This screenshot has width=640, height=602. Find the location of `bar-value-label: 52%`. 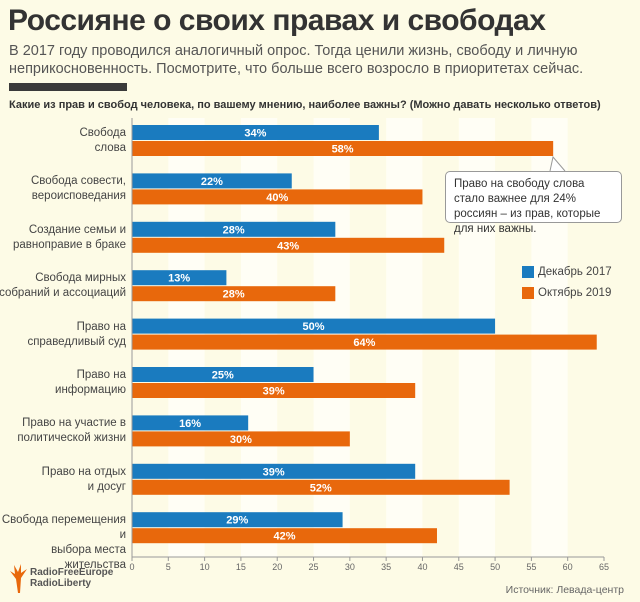

bar-value-label: 52% is located at coordinates (321, 488).